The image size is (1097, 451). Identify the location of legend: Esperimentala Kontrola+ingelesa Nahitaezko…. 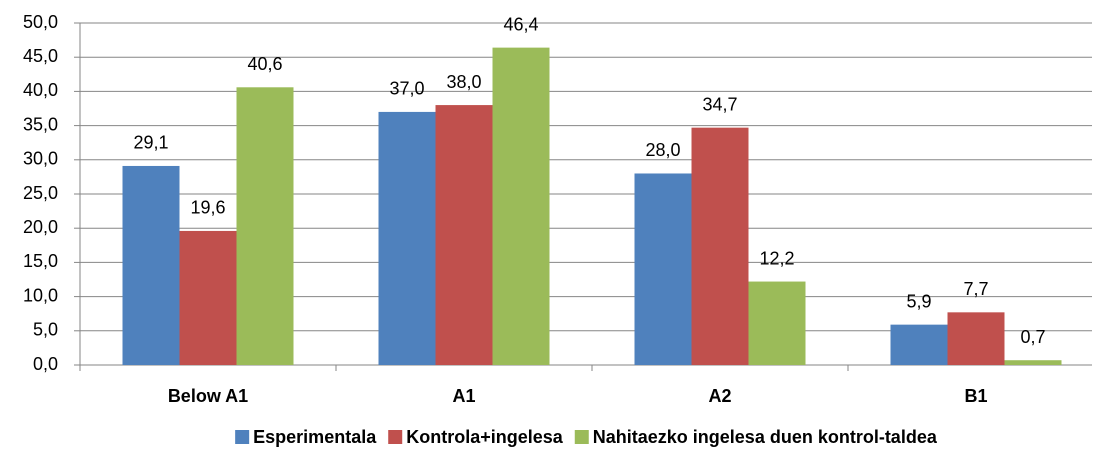
(586, 437).